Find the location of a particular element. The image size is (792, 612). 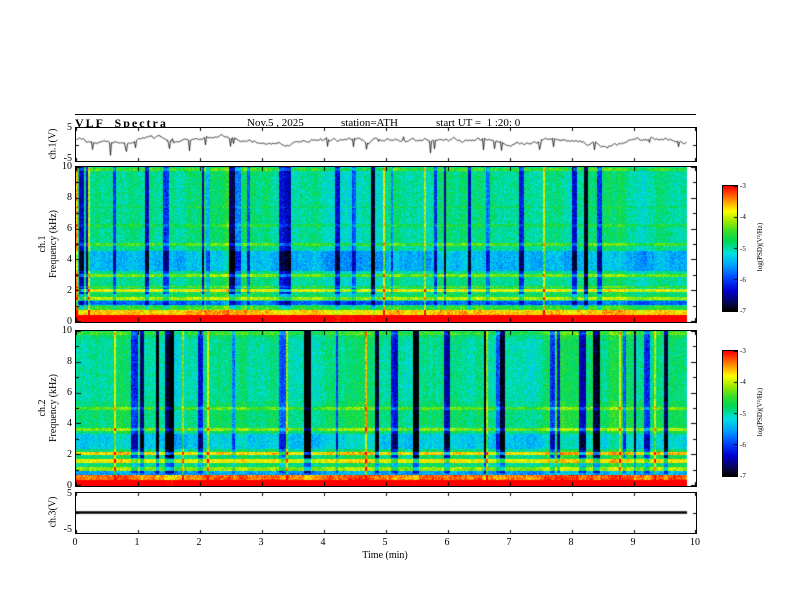

spec1-ytick: 10 is located at coordinates (67, 166).